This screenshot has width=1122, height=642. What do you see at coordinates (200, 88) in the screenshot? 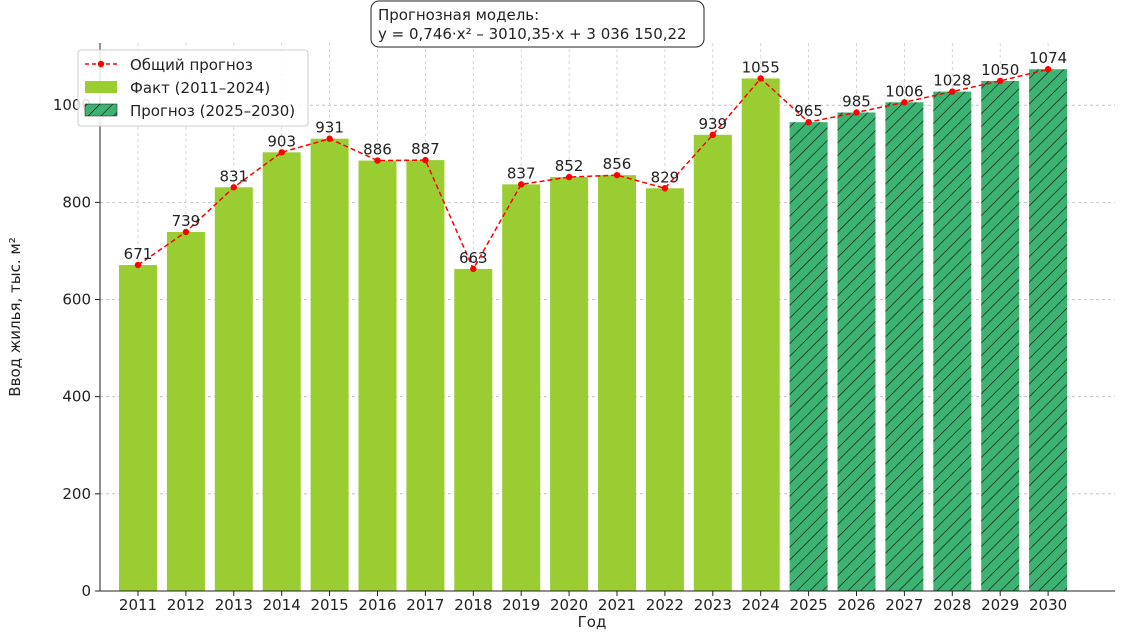
I see `legend-label-fact: Факт (2011–2024)` at bounding box center [200, 88].